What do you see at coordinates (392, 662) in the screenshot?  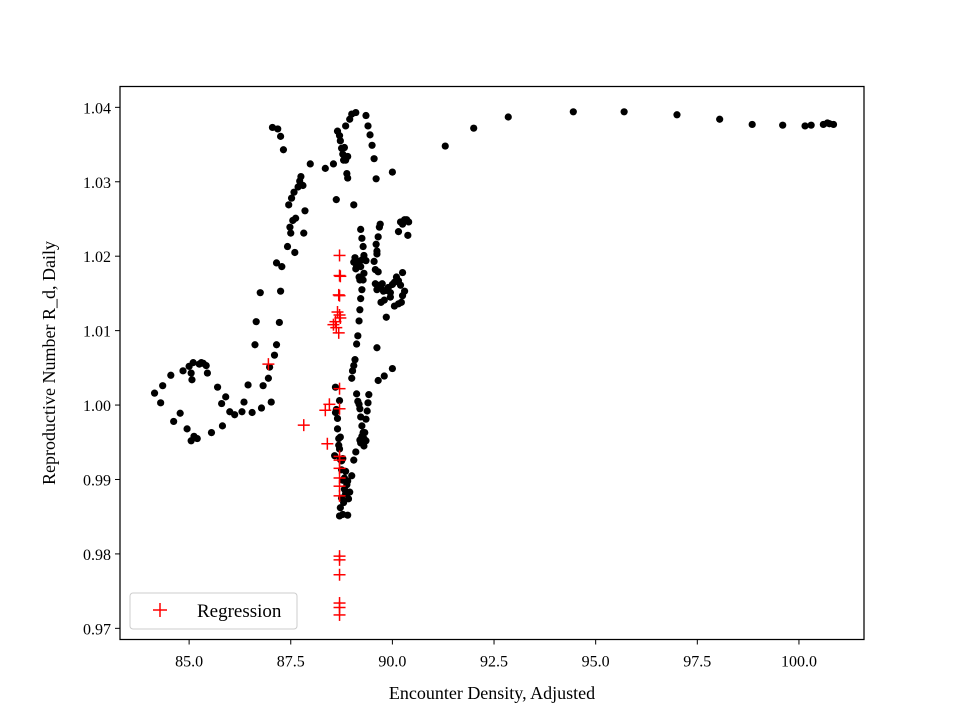 I see `x-tick-label: 90.0` at bounding box center [392, 662].